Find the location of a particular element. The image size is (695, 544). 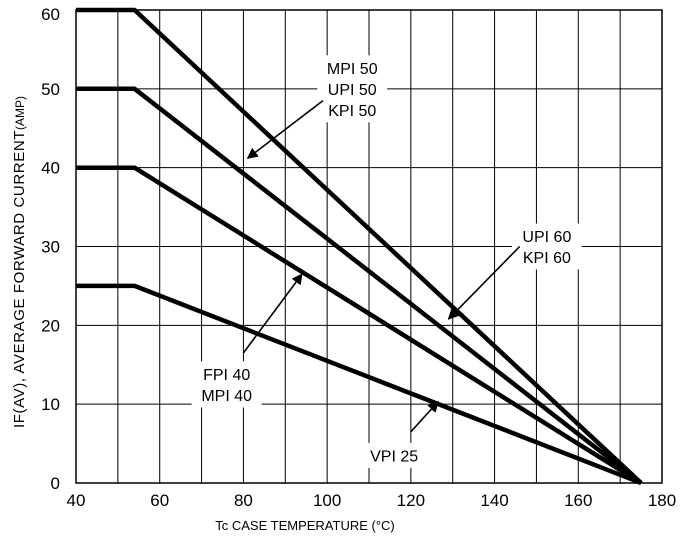

annotation-ann-mpi50: MPI 50 UPI 50 KPI 50 is located at coordinates (317, 107).